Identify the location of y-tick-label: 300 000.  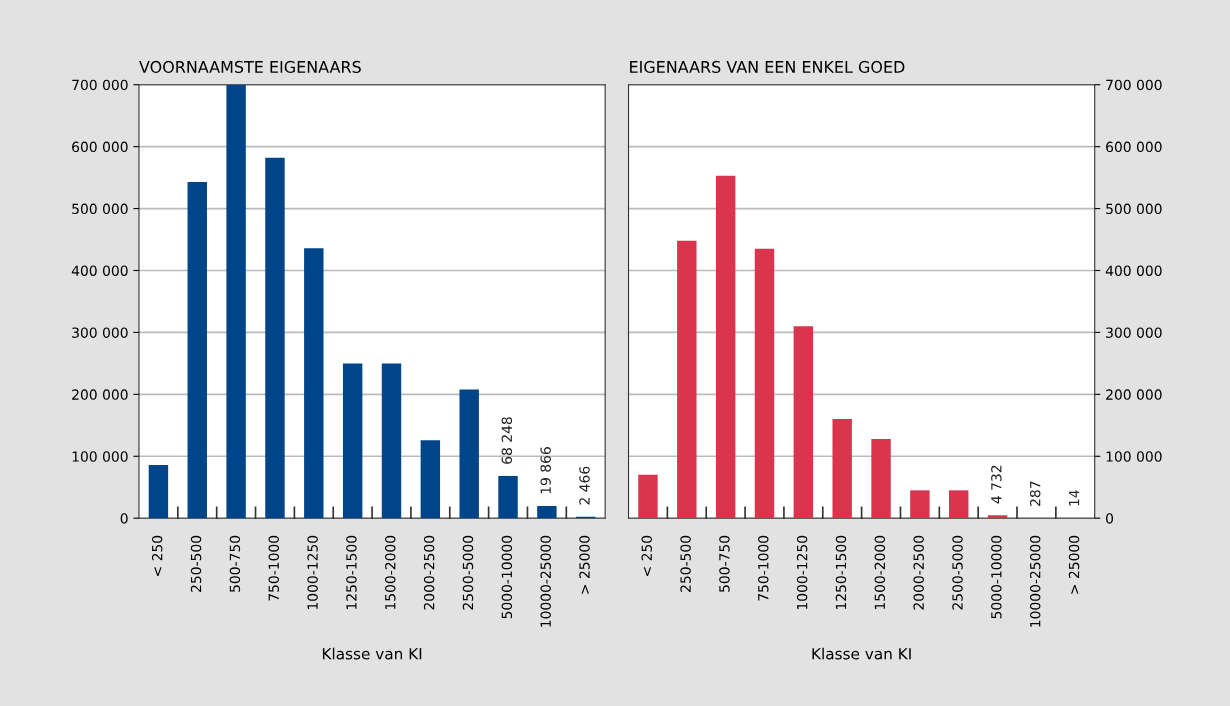
(100, 332).